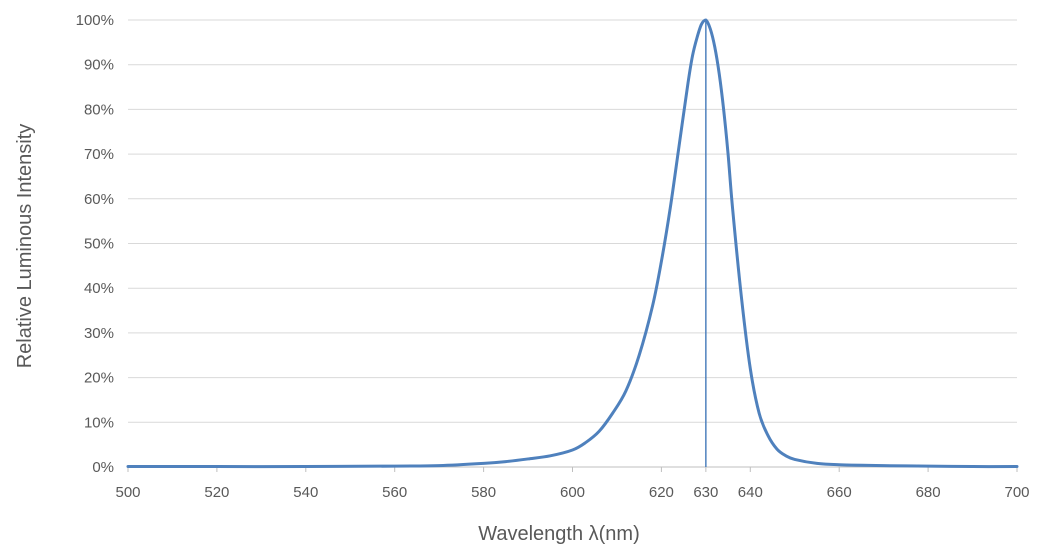 The image size is (1038, 551). What do you see at coordinates (661, 492) in the screenshot?
I see `x-tick-label: 620` at bounding box center [661, 492].